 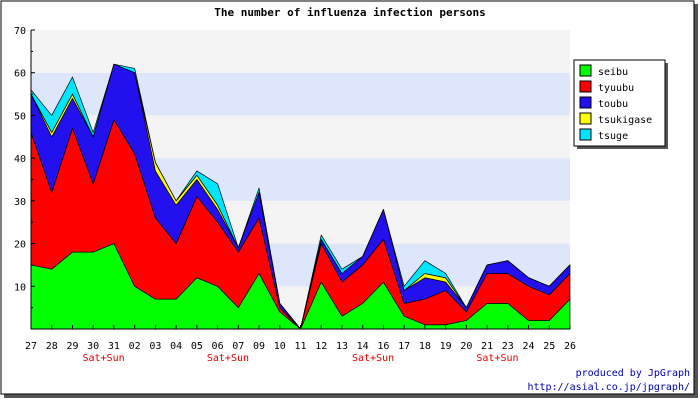 What do you see at coordinates (31, 346) in the screenshot?
I see `x-tick-label: 27` at bounding box center [31, 346].